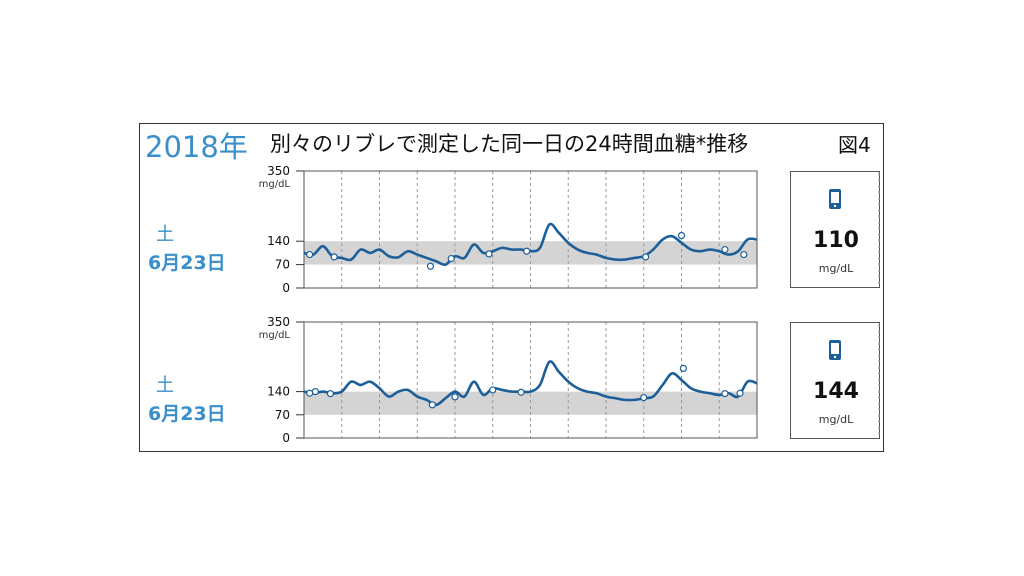 Image resolution: width=1024 pixels, height=576 pixels. What do you see at coordinates (187, 414) in the screenshot?
I see `panel-2-date: 6月23日` at bounding box center [187, 414].